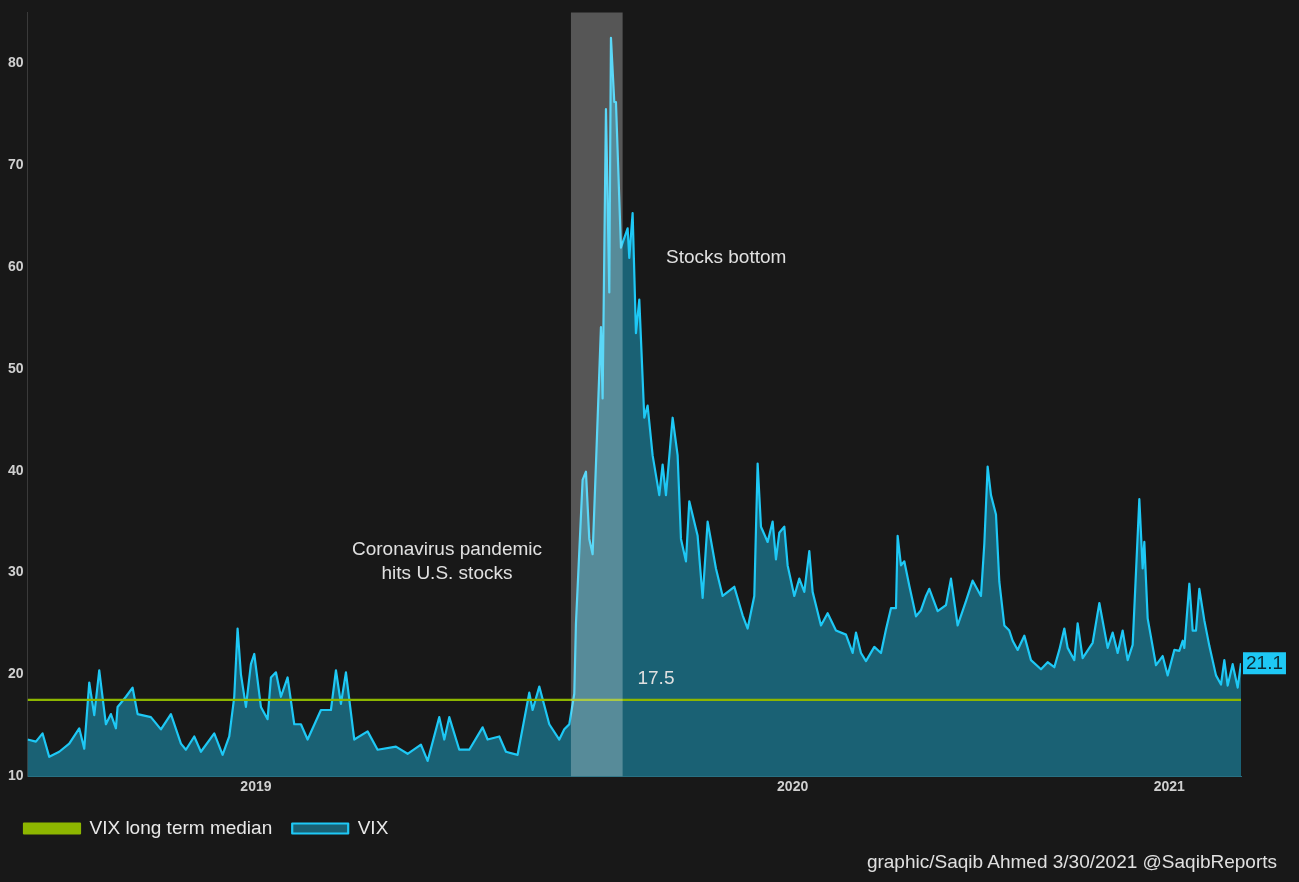  What do you see at coordinates (15, 469) in the screenshot?
I see `y-tick-label: 40` at bounding box center [15, 469].